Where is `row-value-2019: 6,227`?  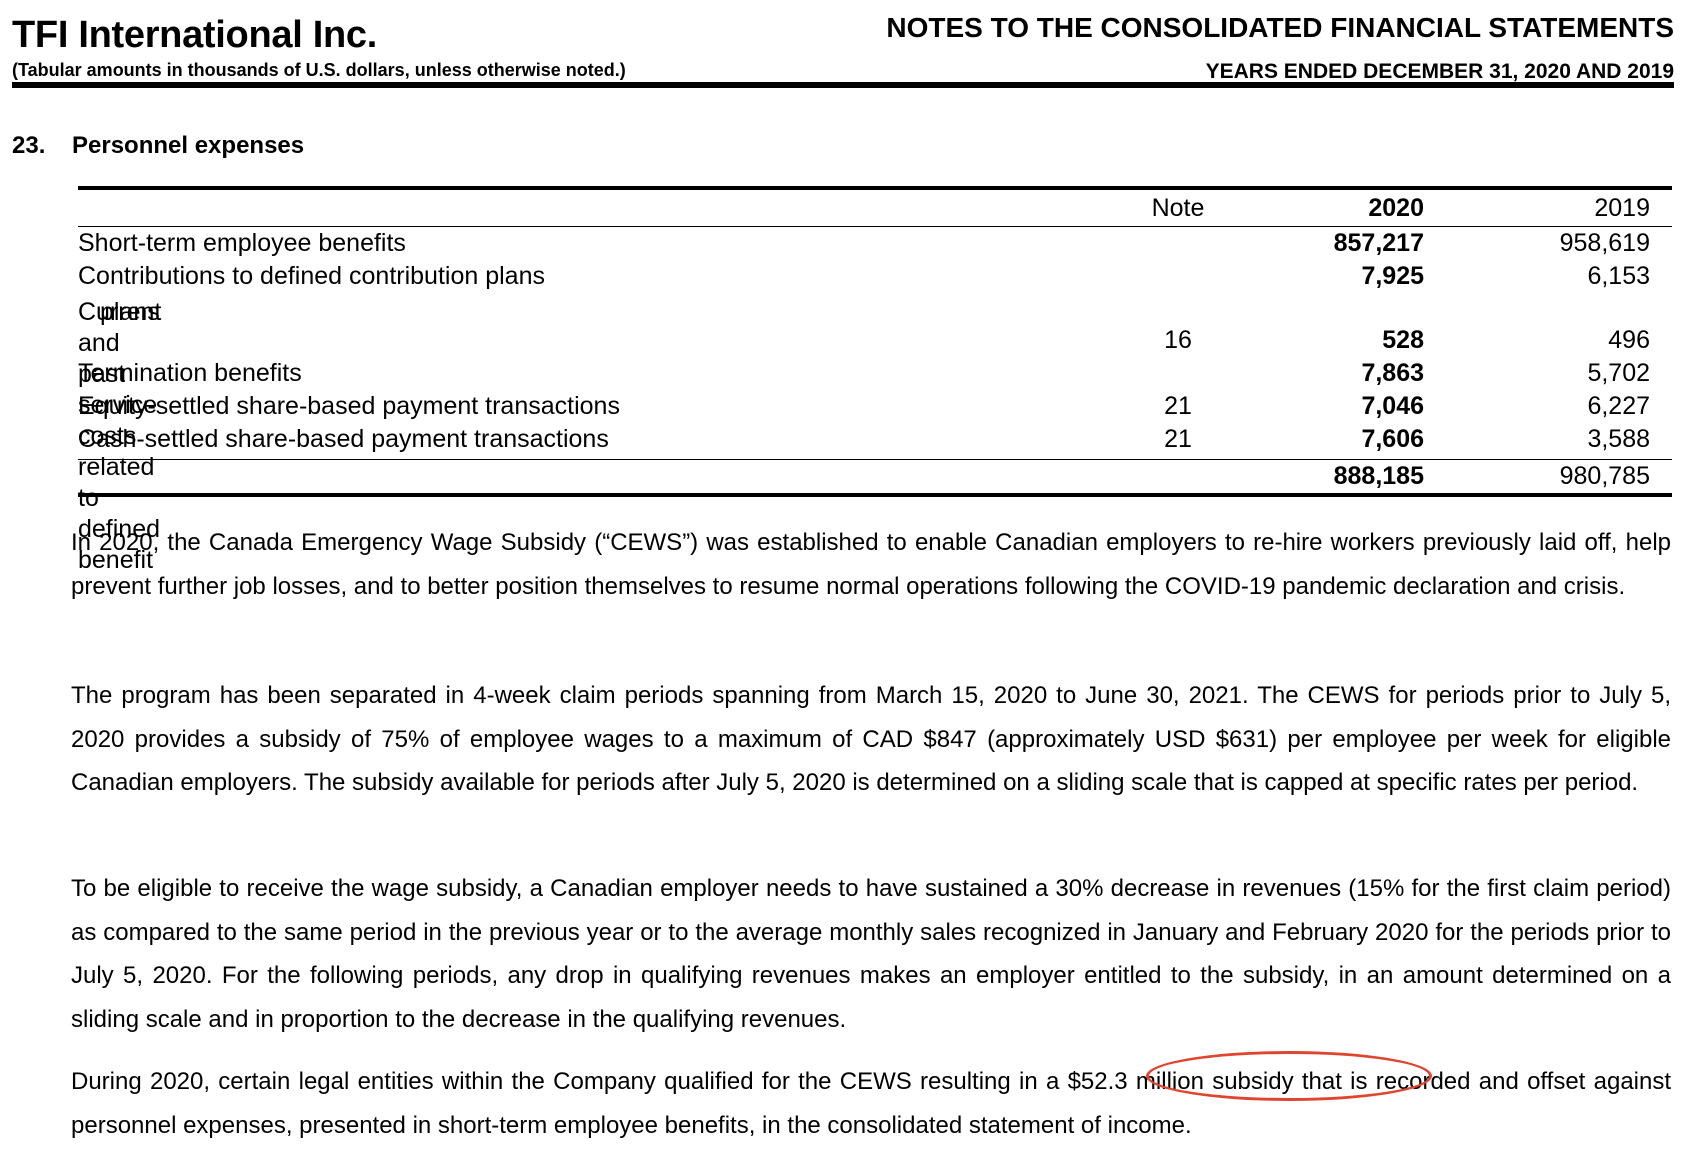
row-value-2019: 6,227 is located at coordinates (1618, 406).